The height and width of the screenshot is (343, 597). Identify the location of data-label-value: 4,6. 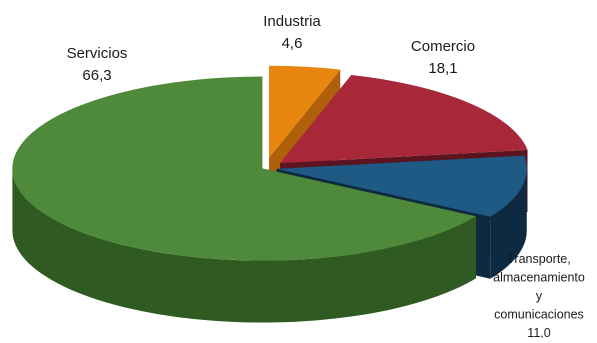
(292, 43).